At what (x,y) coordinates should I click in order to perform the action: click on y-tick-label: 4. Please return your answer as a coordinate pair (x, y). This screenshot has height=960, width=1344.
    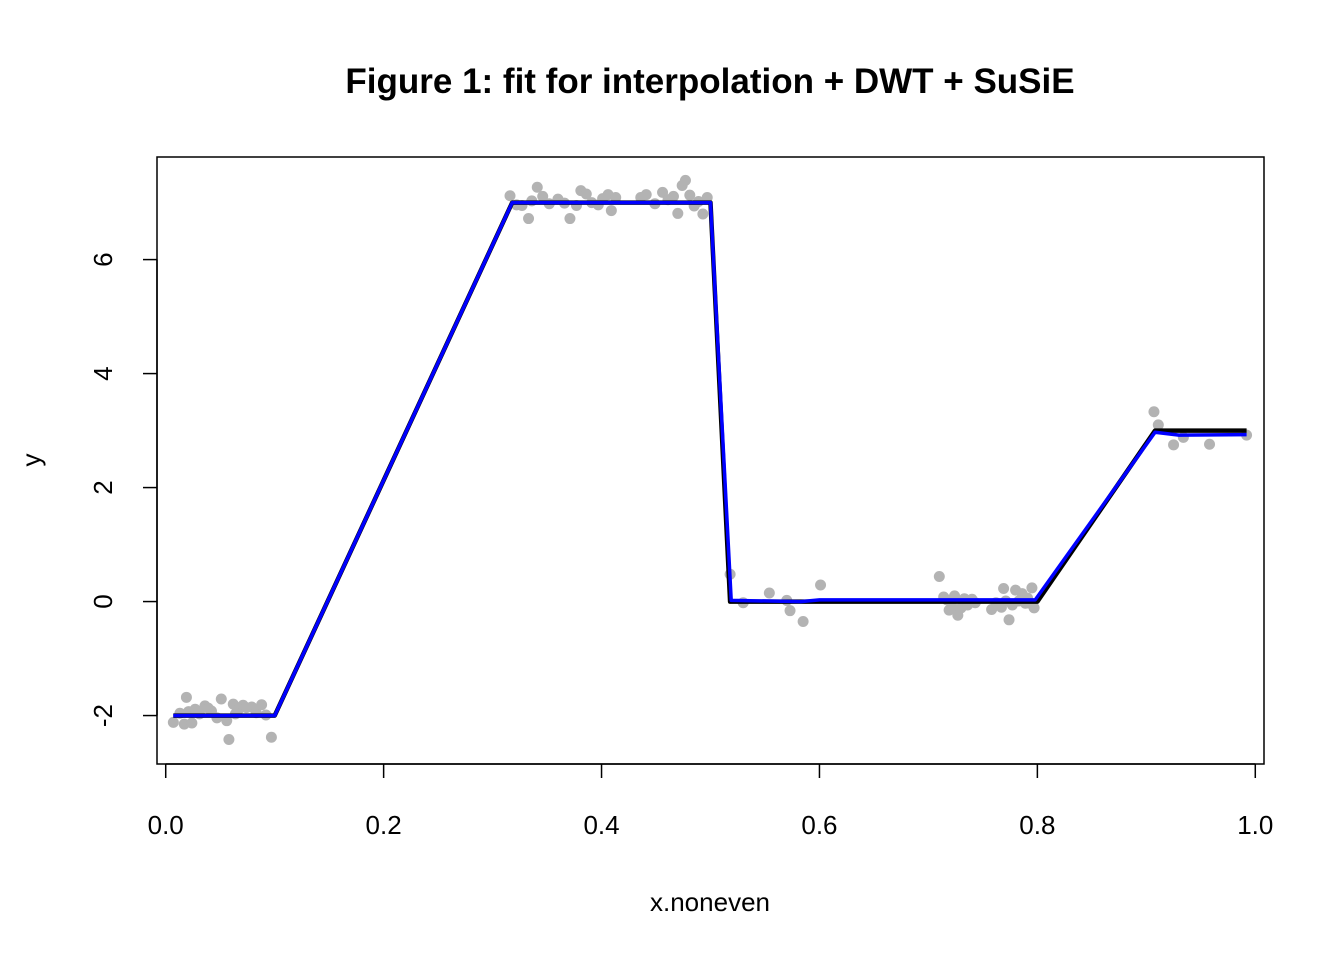
    Looking at the image, I should click on (103, 373).